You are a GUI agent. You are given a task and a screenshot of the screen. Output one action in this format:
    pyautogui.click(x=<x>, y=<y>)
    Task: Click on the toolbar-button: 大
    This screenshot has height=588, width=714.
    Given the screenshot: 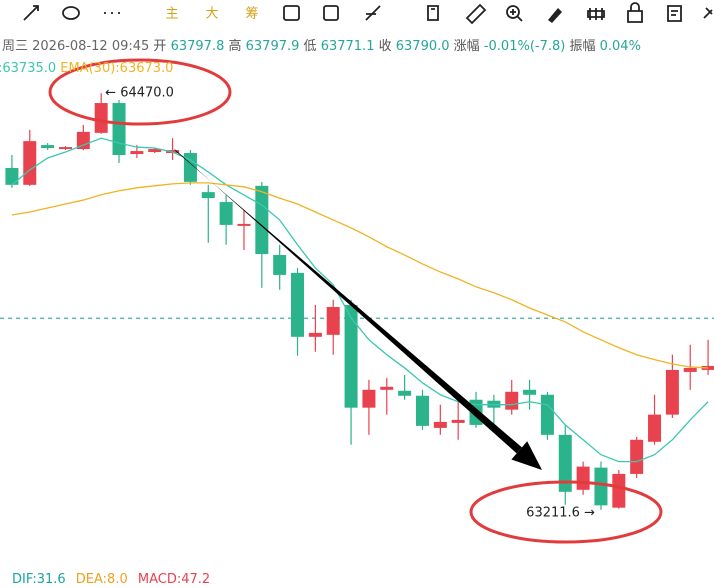 What is the action you would take?
    pyautogui.click(x=211, y=14)
    